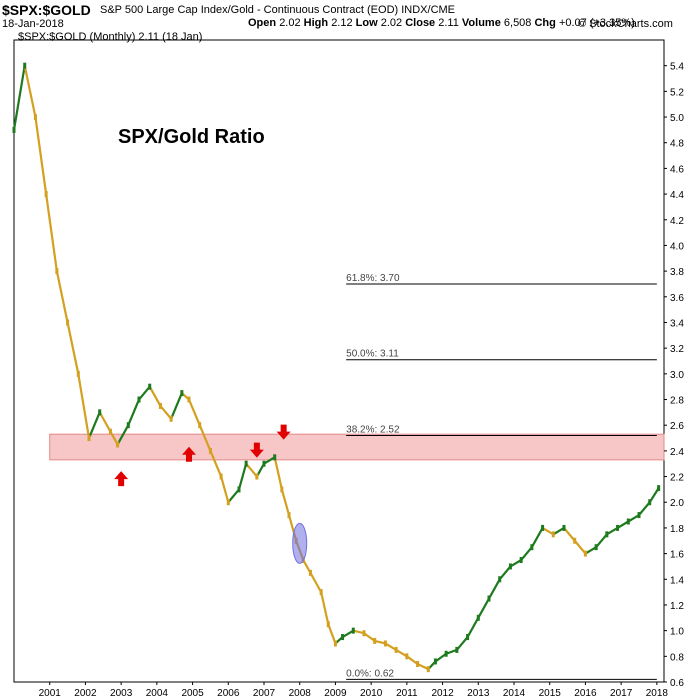  Describe the element at coordinates (550, 693) in the screenshot. I see `x-axis-tick-label: 2015` at that location.